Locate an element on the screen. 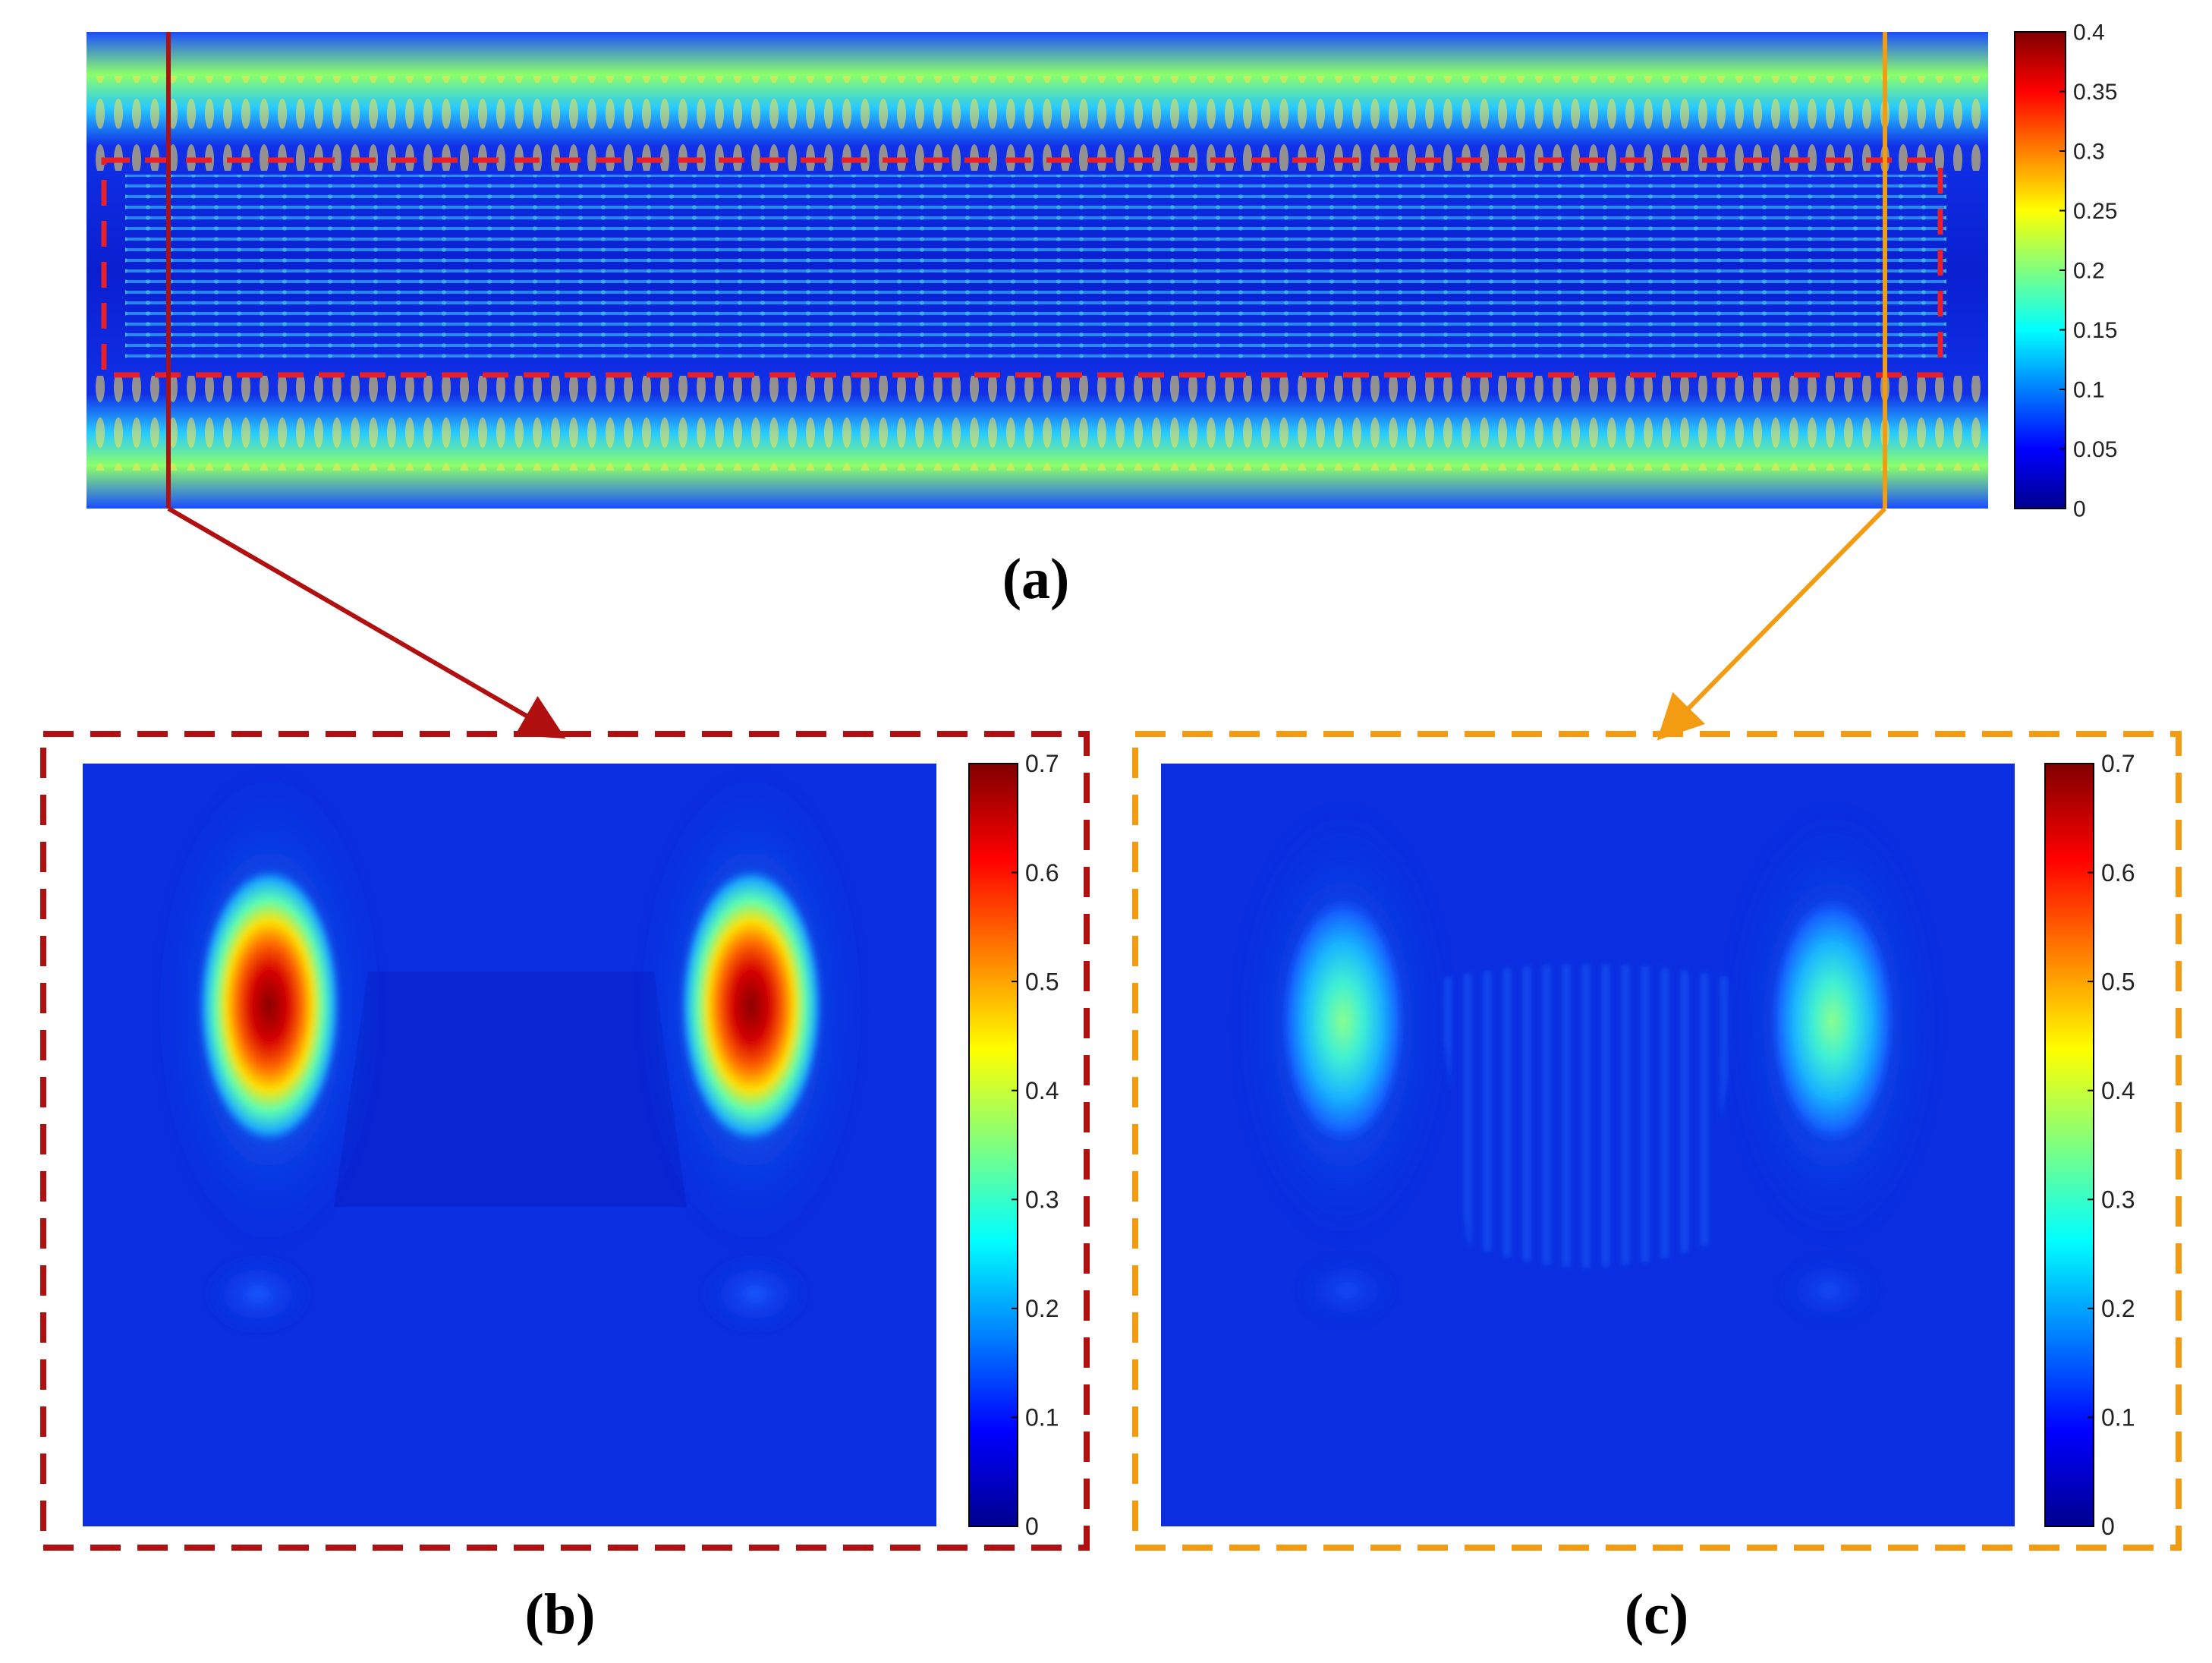 The image size is (2212, 1663). panel-c-right-peak is located at coordinates (1832, 1021).